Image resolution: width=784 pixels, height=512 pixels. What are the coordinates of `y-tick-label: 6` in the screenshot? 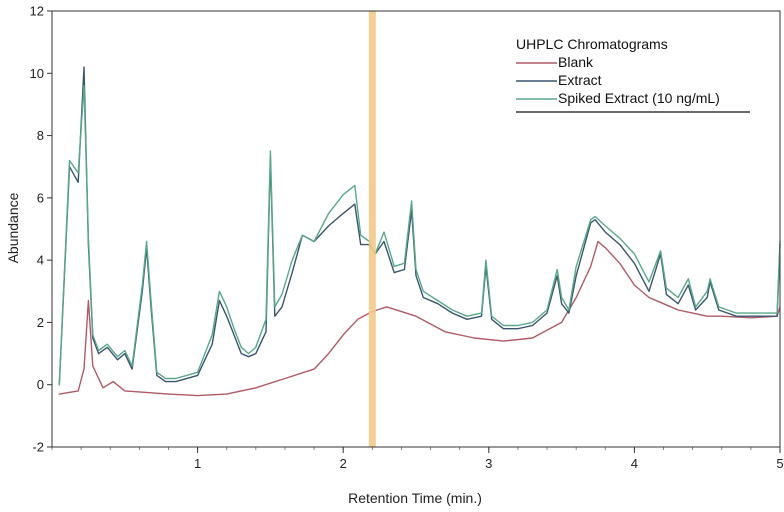 It's located at (40, 197).